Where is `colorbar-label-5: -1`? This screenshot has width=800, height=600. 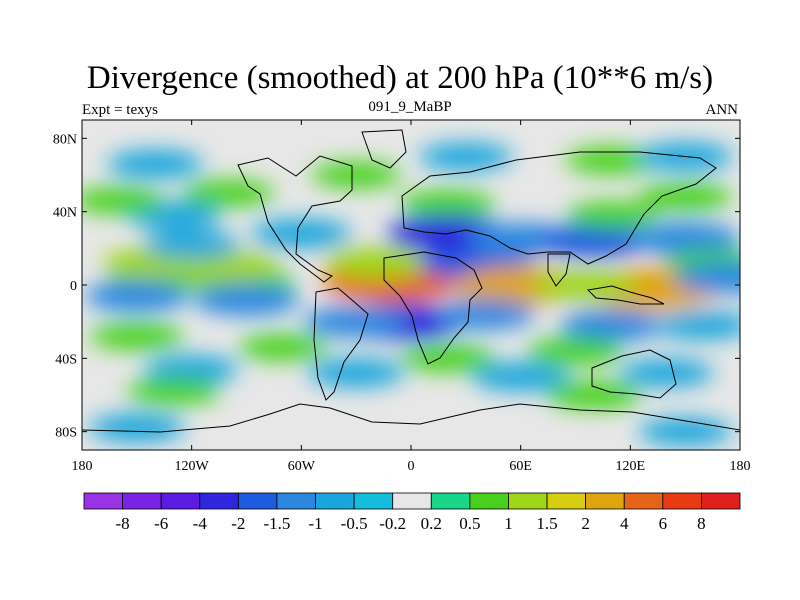 colorbar-label-5: -1 is located at coordinates (315, 523).